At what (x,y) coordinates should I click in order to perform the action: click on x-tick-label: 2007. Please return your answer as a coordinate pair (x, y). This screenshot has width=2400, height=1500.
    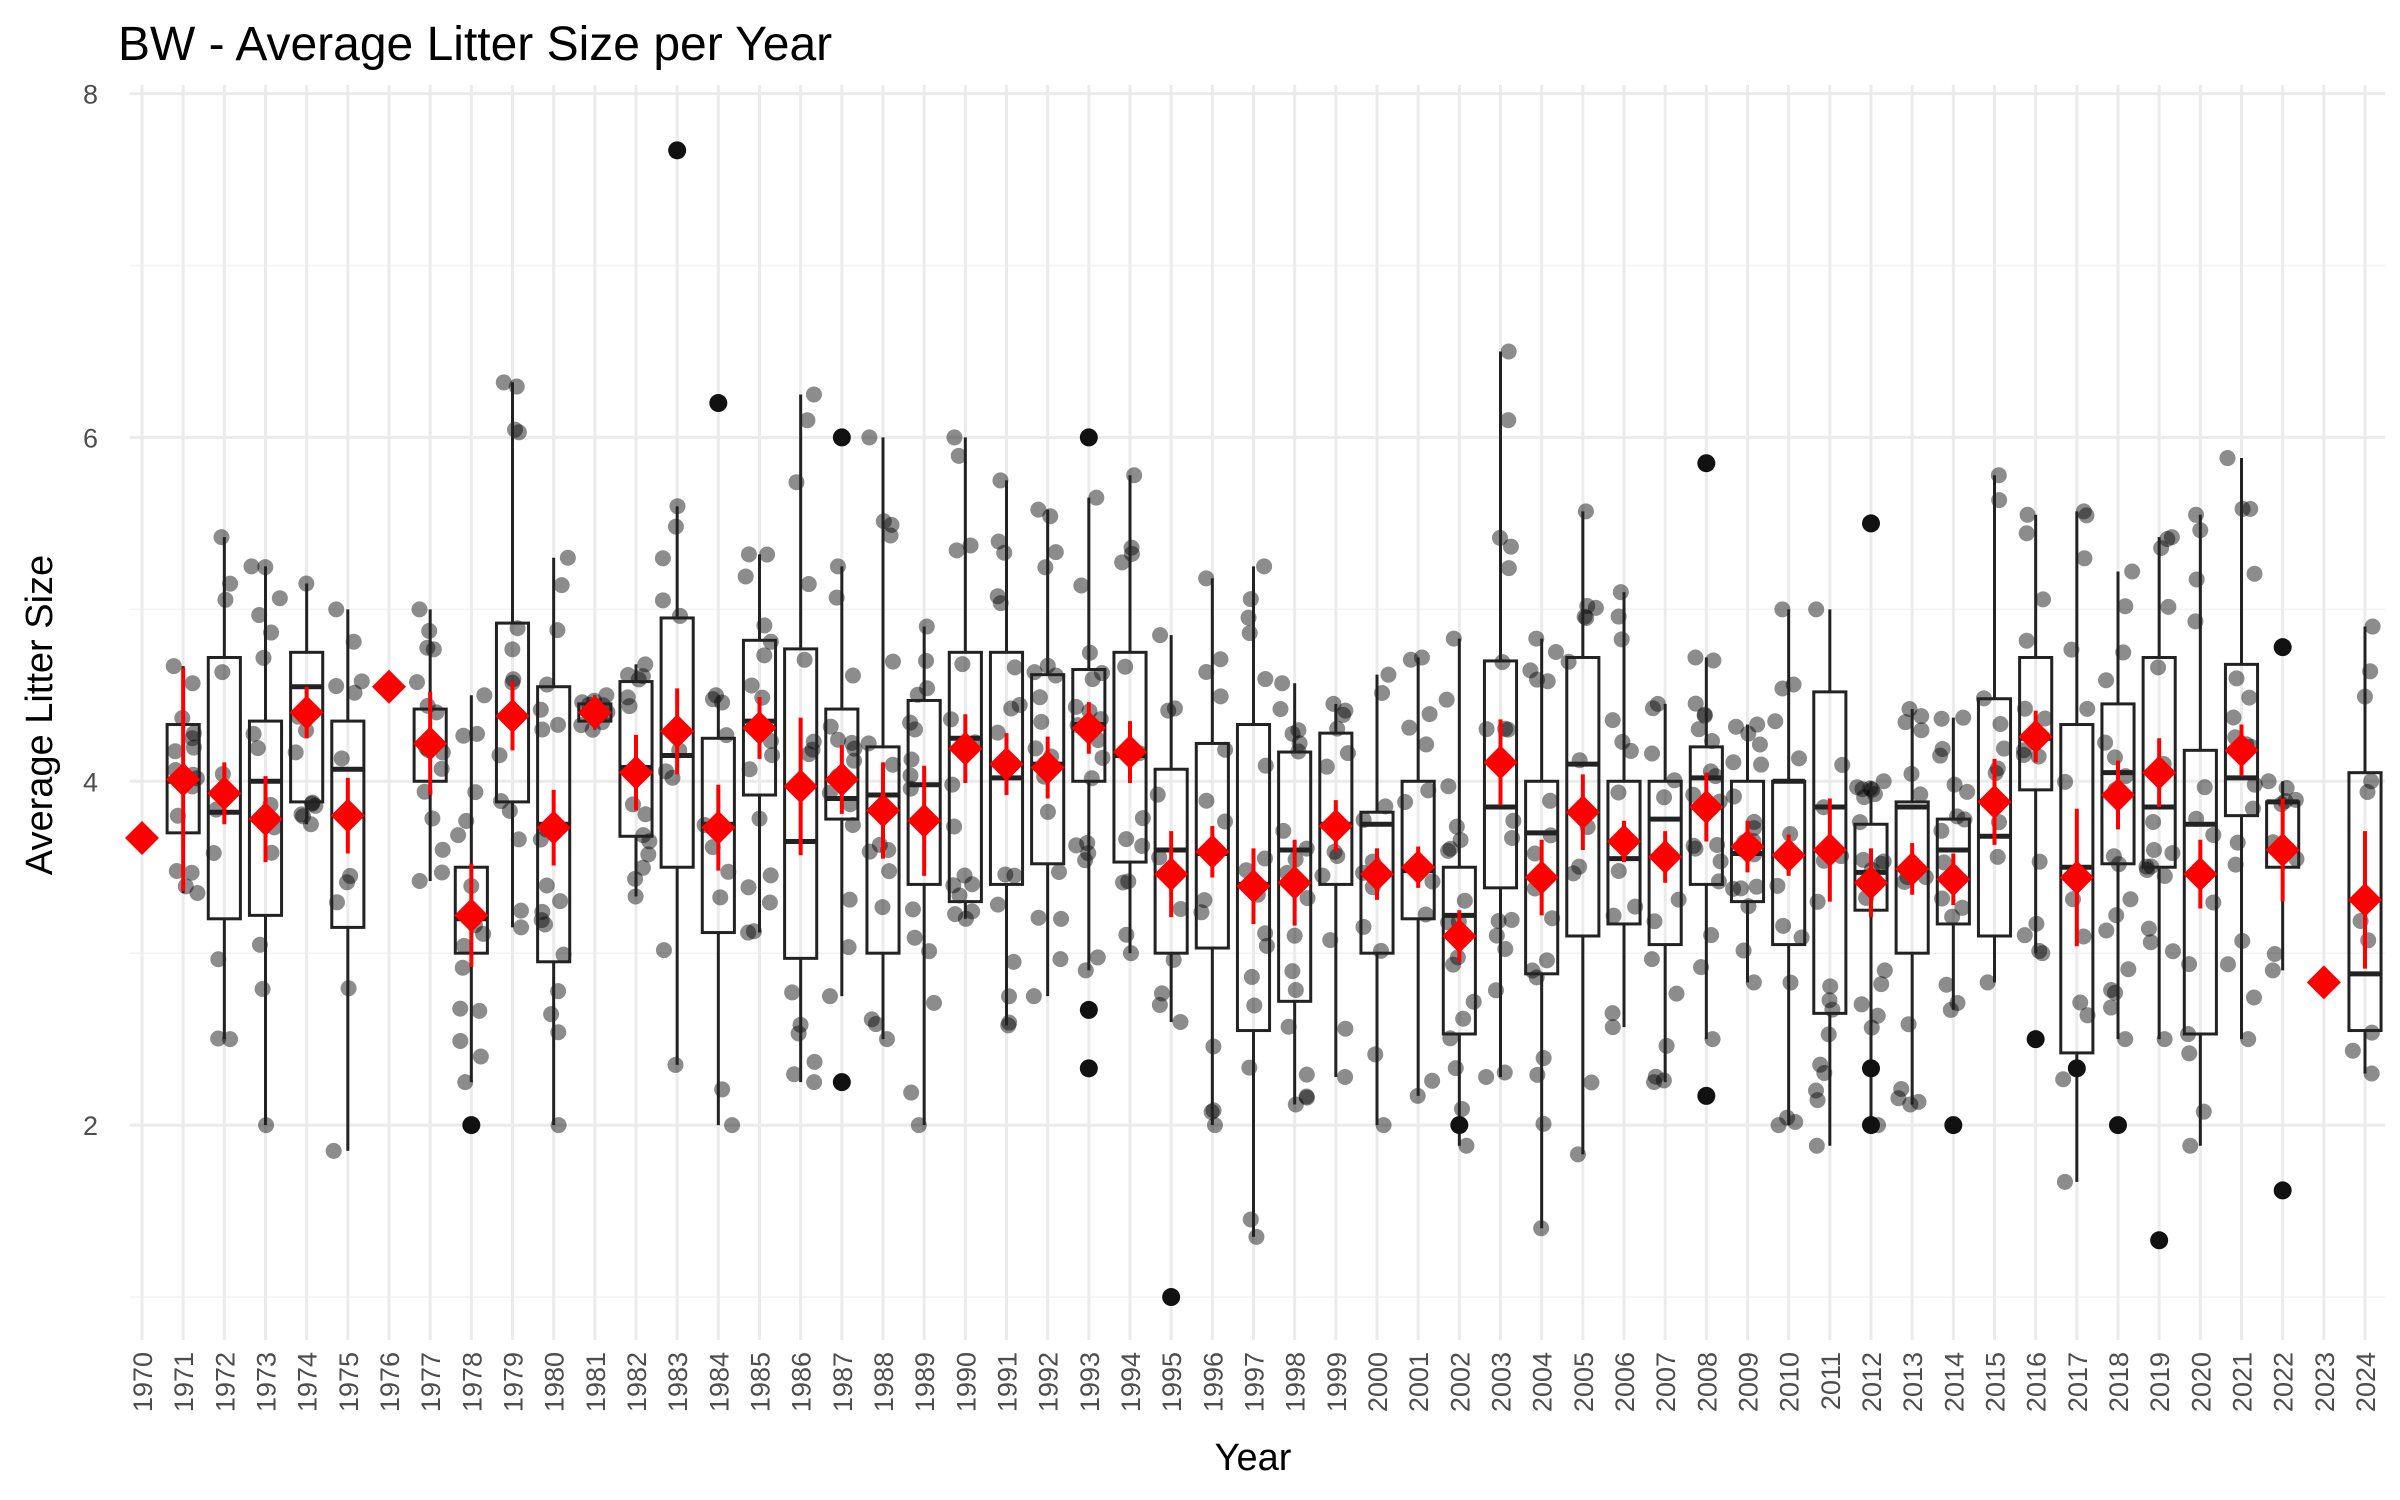
    Looking at the image, I should click on (1666, 1382).